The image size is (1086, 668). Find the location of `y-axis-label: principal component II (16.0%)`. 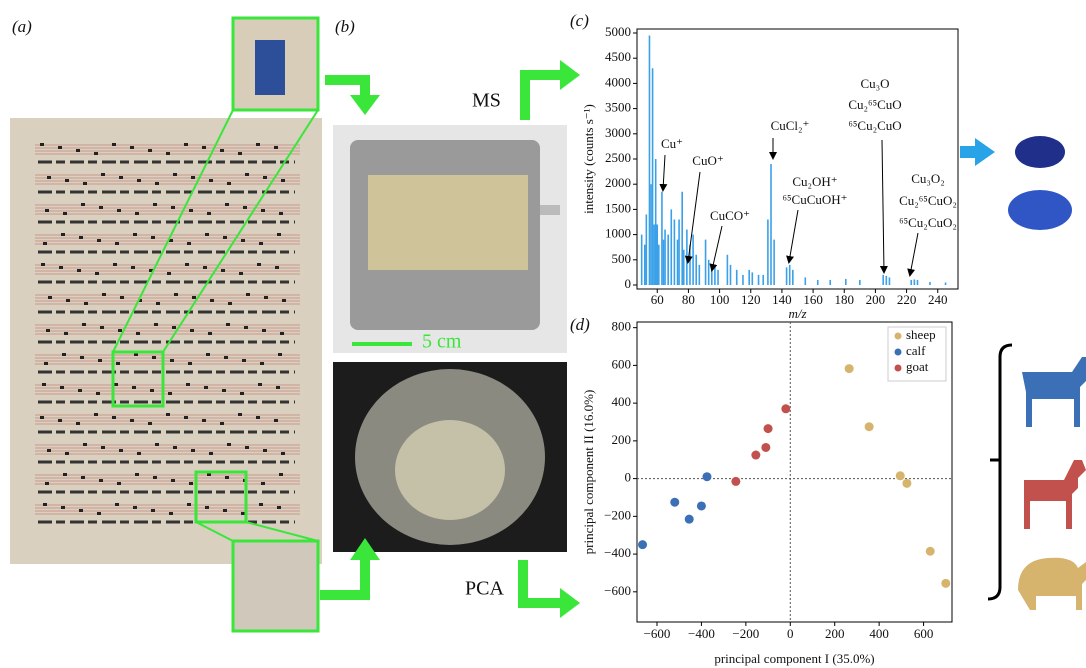

y-axis-label: principal component II (16.0%) is located at coordinates (588, 472).